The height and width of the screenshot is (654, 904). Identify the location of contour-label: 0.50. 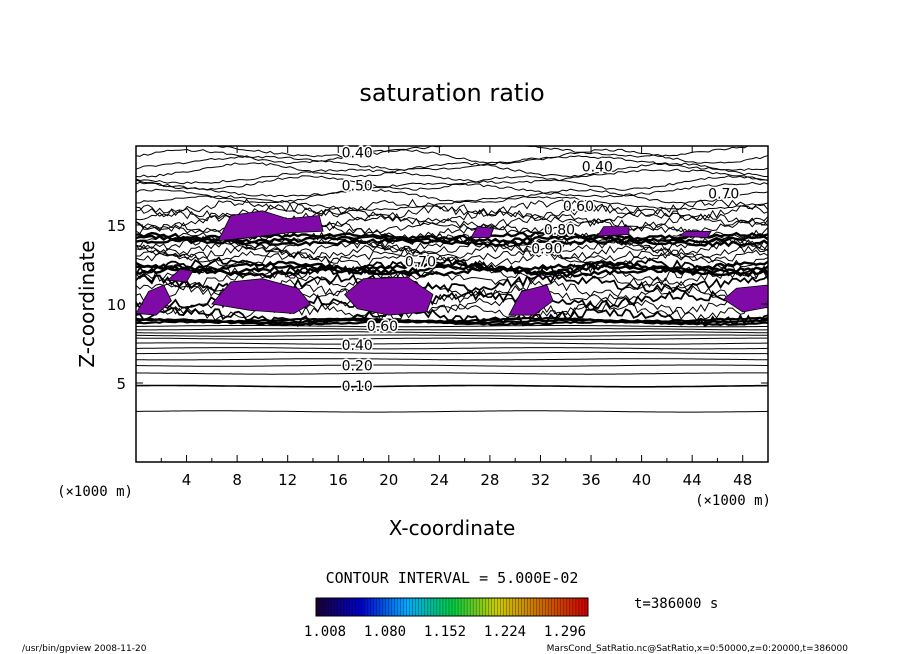
(357, 187).